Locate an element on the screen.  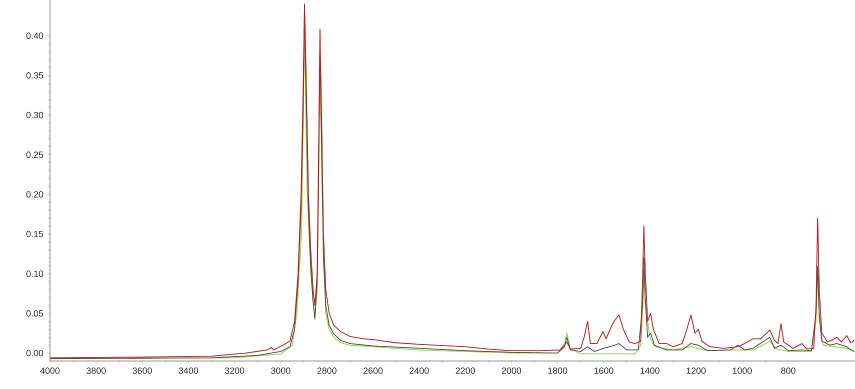
x-tick-label: 2400 is located at coordinates (419, 371).